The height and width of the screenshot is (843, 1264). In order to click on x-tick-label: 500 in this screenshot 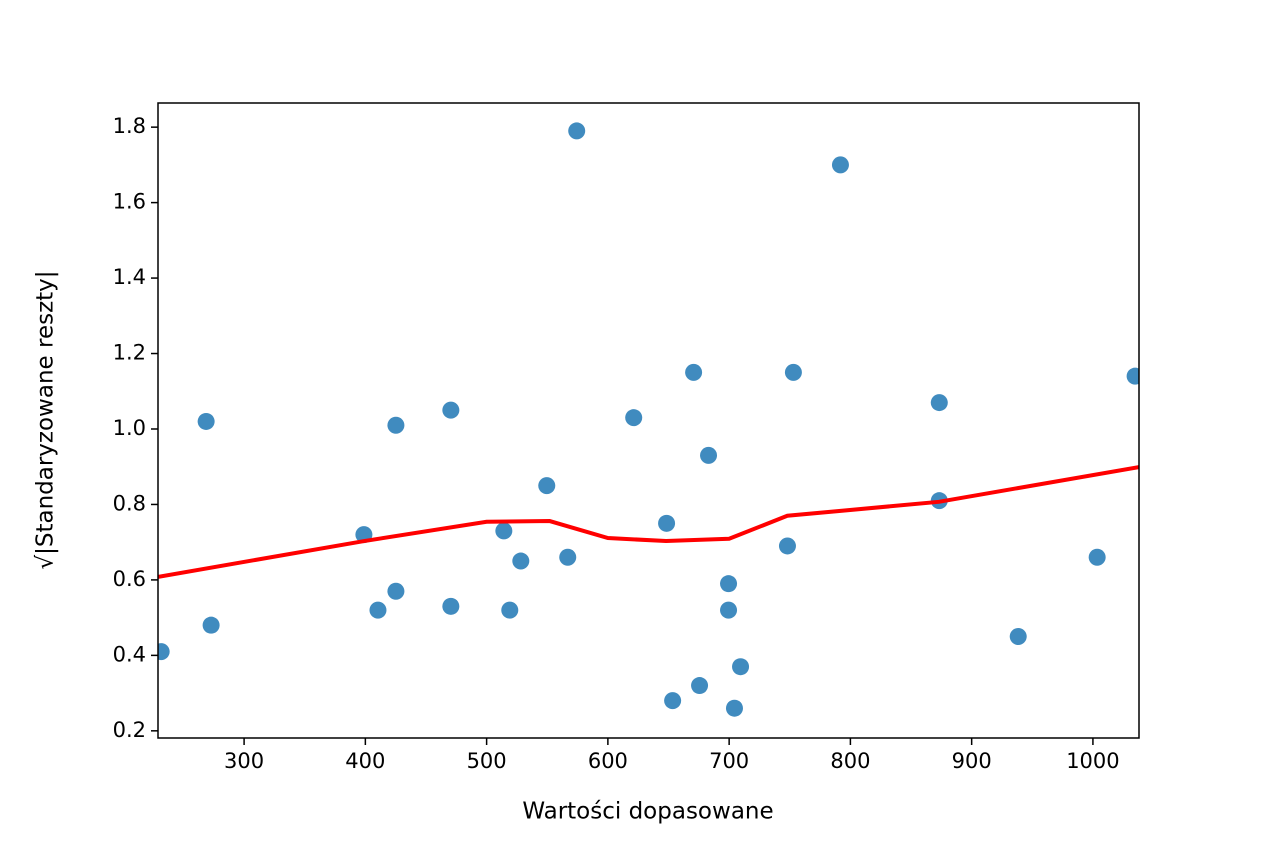, I will do `click(487, 761)`.